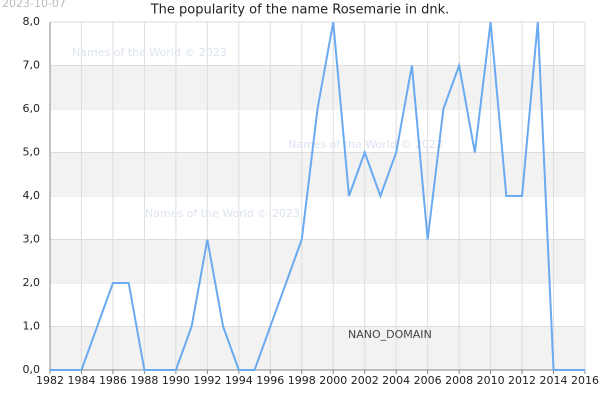  What do you see at coordinates (270, 380) in the screenshot?
I see `x-tick-label: 1996` at bounding box center [270, 380].